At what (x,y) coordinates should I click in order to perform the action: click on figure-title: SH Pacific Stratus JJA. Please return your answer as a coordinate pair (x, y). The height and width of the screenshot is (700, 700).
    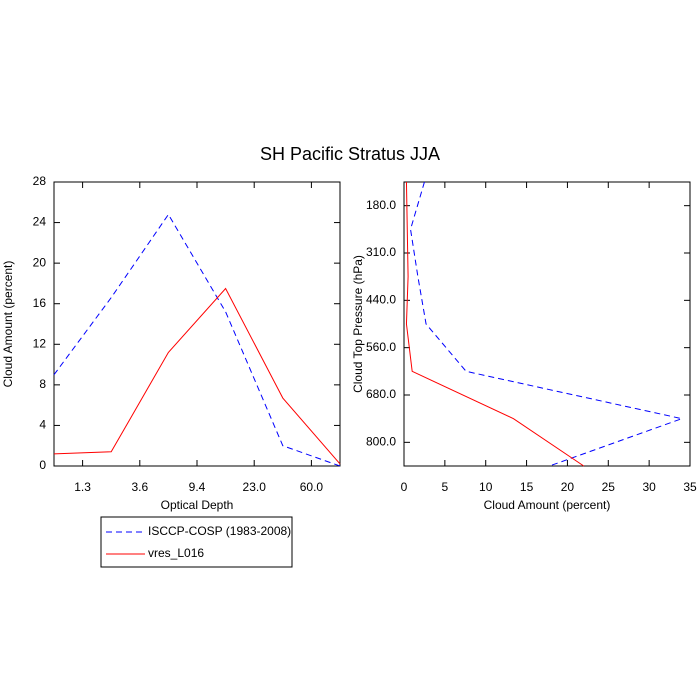
    Looking at the image, I should click on (350, 154).